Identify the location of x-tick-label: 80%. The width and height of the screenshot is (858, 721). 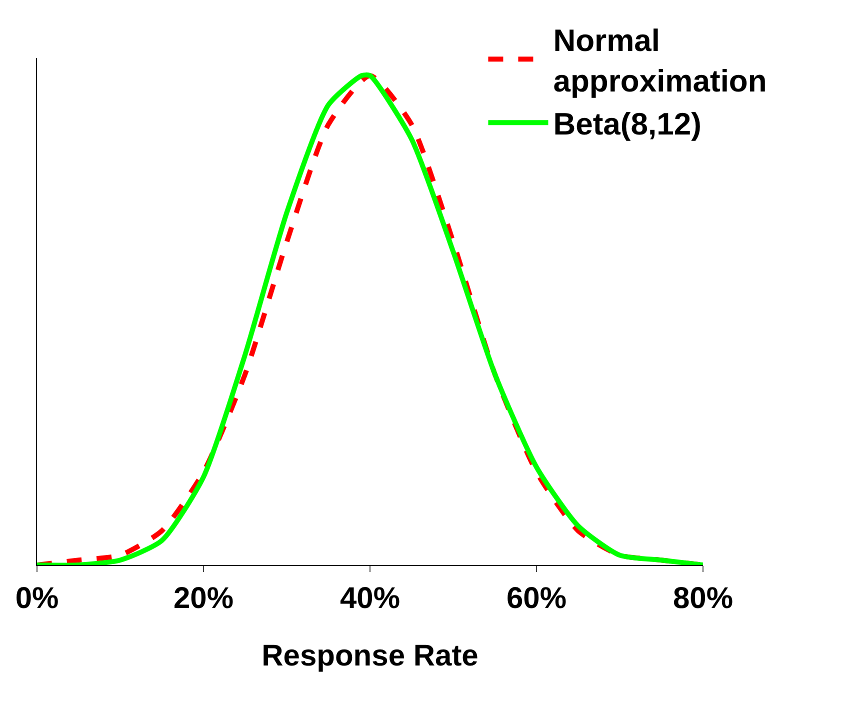
(703, 598).